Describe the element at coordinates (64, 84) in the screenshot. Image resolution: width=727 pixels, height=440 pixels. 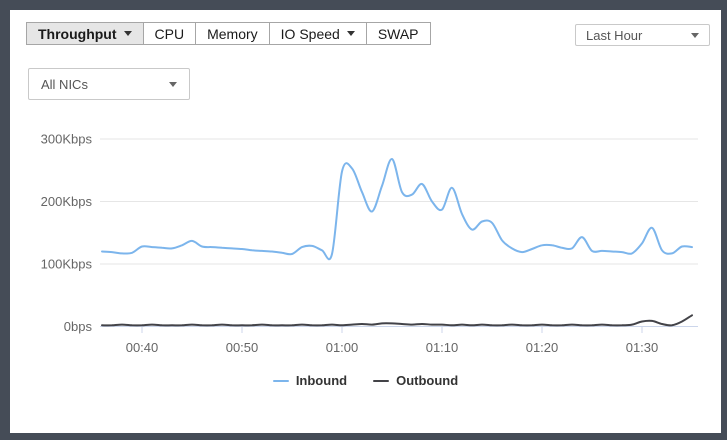
I see `nic-select-value: All NICs` at that location.